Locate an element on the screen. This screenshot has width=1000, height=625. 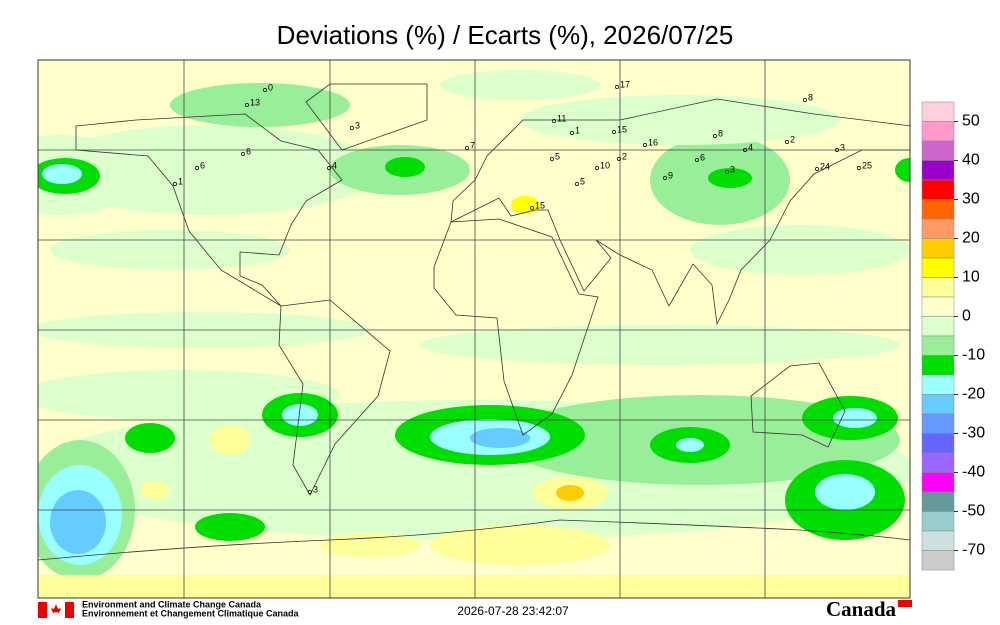
station-label: 9 is located at coordinates (670, 175).